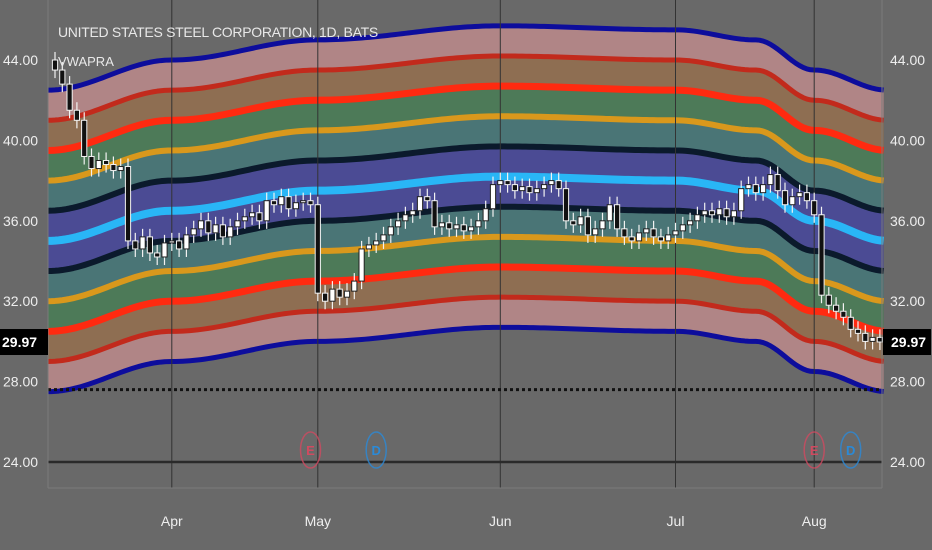 This screenshot has width=932, height=550. What do you see at coordinates (500, 521) in the screenshot?
I see `x-tick-Jun: Jun` at bounding box center [500, 521].